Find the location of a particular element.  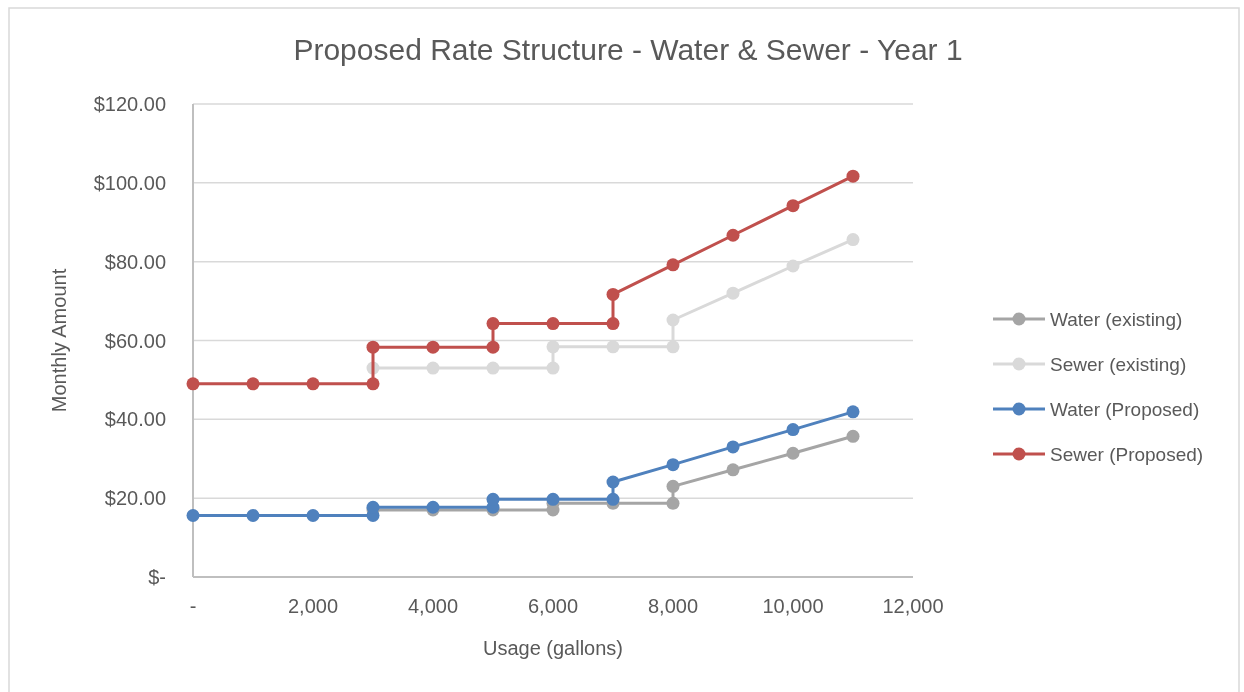

legend-label: Sewer (Proposed) is located at coordinates (1127, 454).